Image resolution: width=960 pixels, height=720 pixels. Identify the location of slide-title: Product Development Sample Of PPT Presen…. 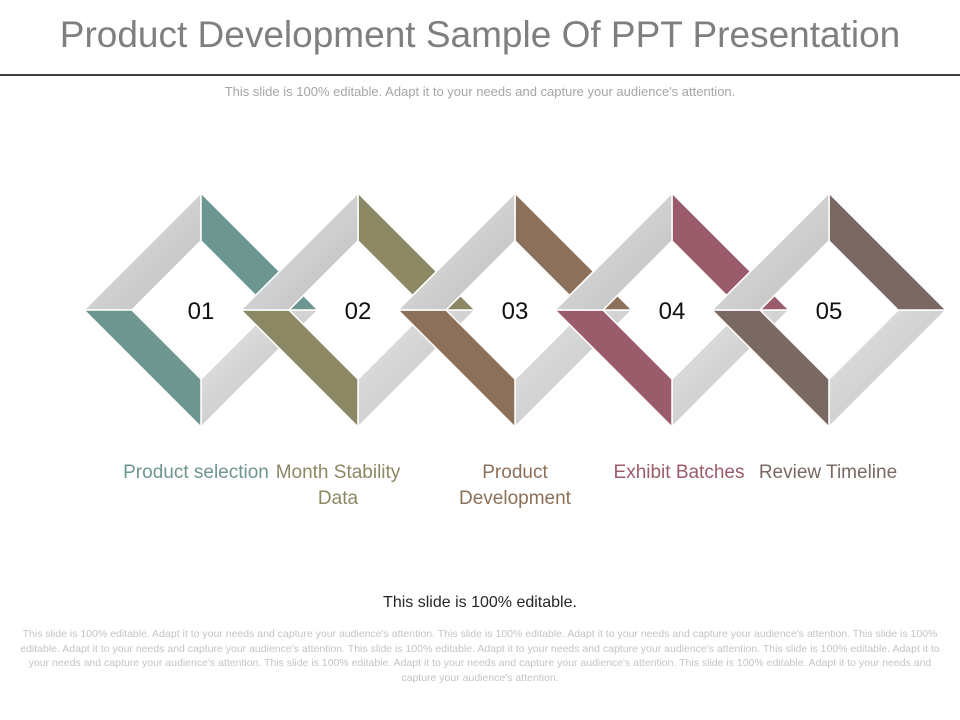
(480, 34).